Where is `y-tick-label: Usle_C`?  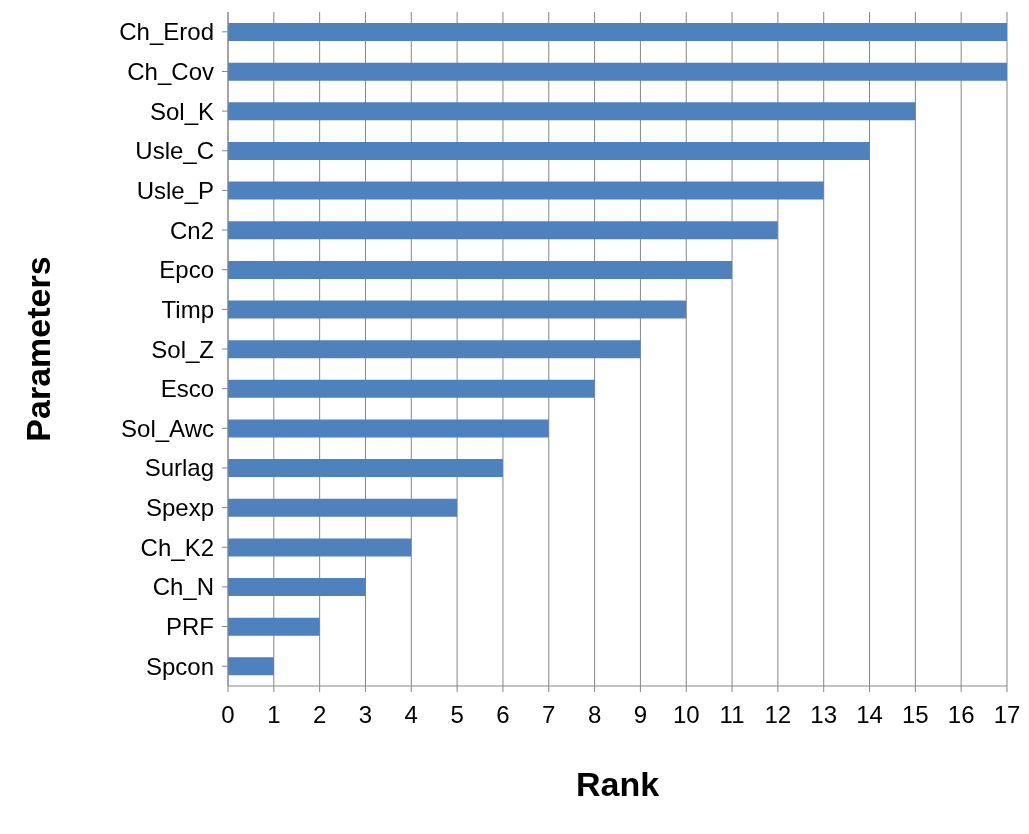 y-tick-label: Usle_C is located at coordinates (174, 151).